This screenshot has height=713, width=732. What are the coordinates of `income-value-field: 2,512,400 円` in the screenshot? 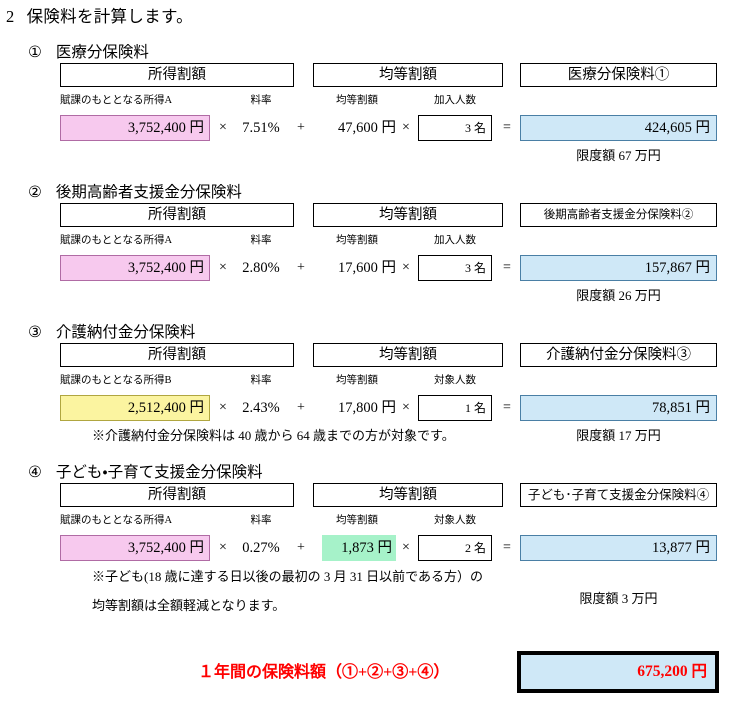 It's located at (135, 408).